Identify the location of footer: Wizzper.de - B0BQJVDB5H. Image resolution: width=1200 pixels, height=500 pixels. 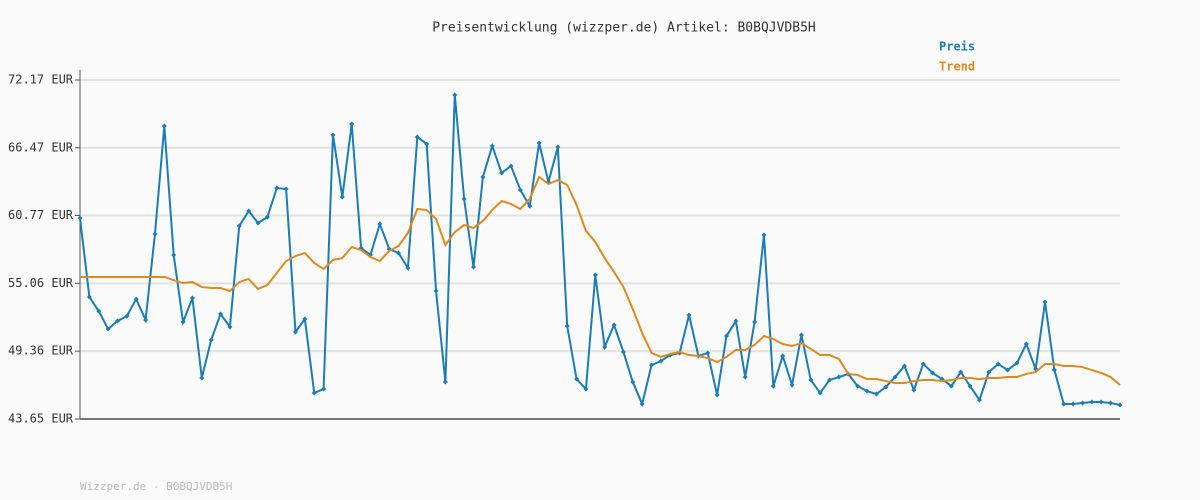
(156, 486).